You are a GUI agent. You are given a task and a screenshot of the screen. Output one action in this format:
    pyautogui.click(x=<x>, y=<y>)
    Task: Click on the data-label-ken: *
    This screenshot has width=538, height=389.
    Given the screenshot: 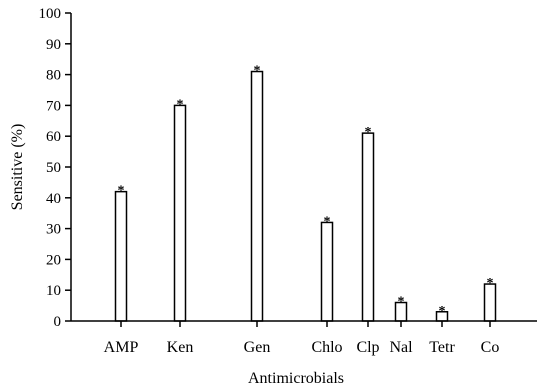 What is the action you would take?
    pyautogui.click(x=180, y=104)
    